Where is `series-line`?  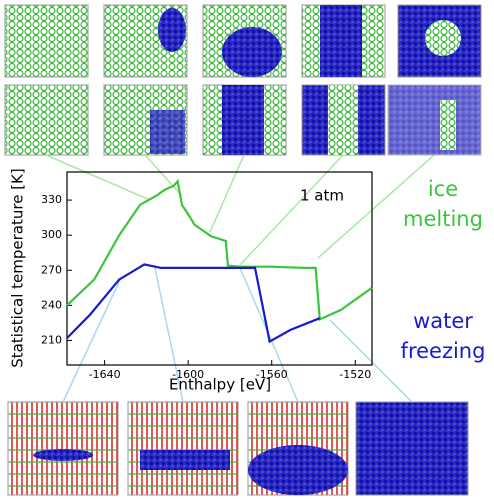 series-line is located at coordinates (193, 303).